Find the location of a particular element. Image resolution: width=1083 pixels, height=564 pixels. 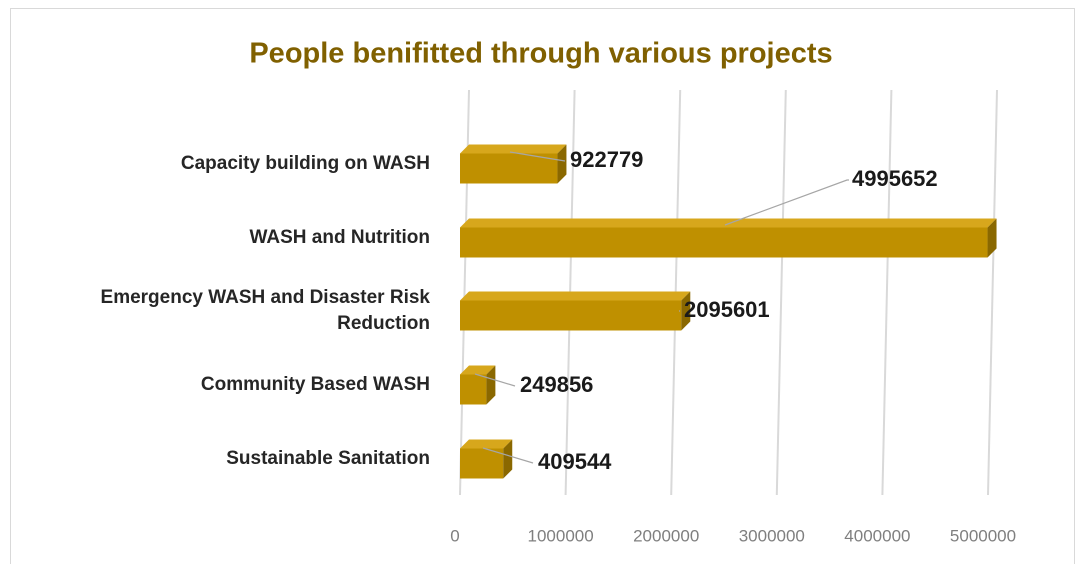

data-label: 4995652 is located at coordinates (895, 178).